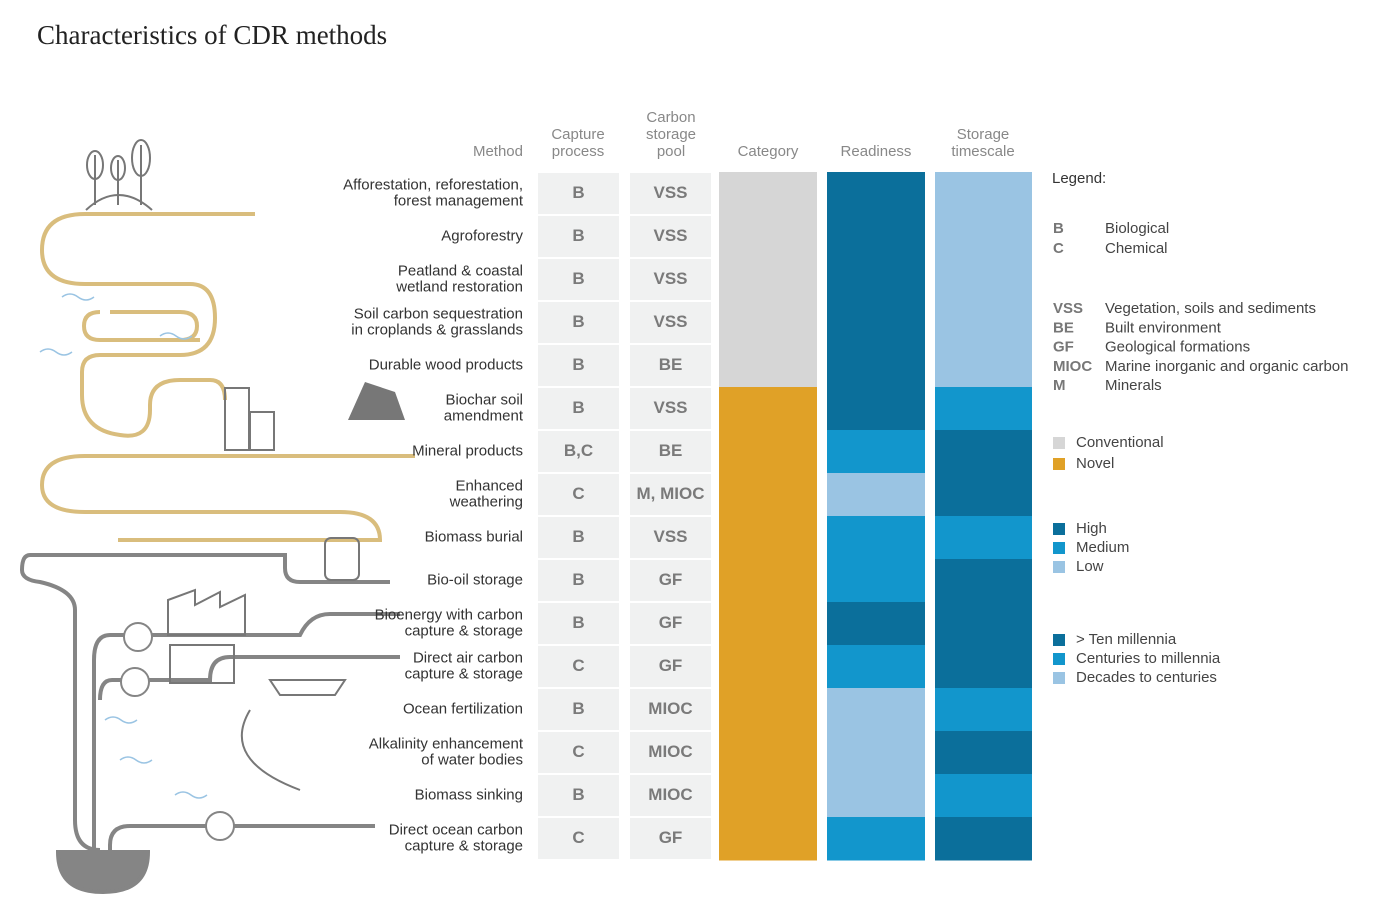 The width and height of the screenshot is (1376, 914). Describe the element at coordinates (1063, 327) in the screenshot. I see `legend-code: BE` at that location.